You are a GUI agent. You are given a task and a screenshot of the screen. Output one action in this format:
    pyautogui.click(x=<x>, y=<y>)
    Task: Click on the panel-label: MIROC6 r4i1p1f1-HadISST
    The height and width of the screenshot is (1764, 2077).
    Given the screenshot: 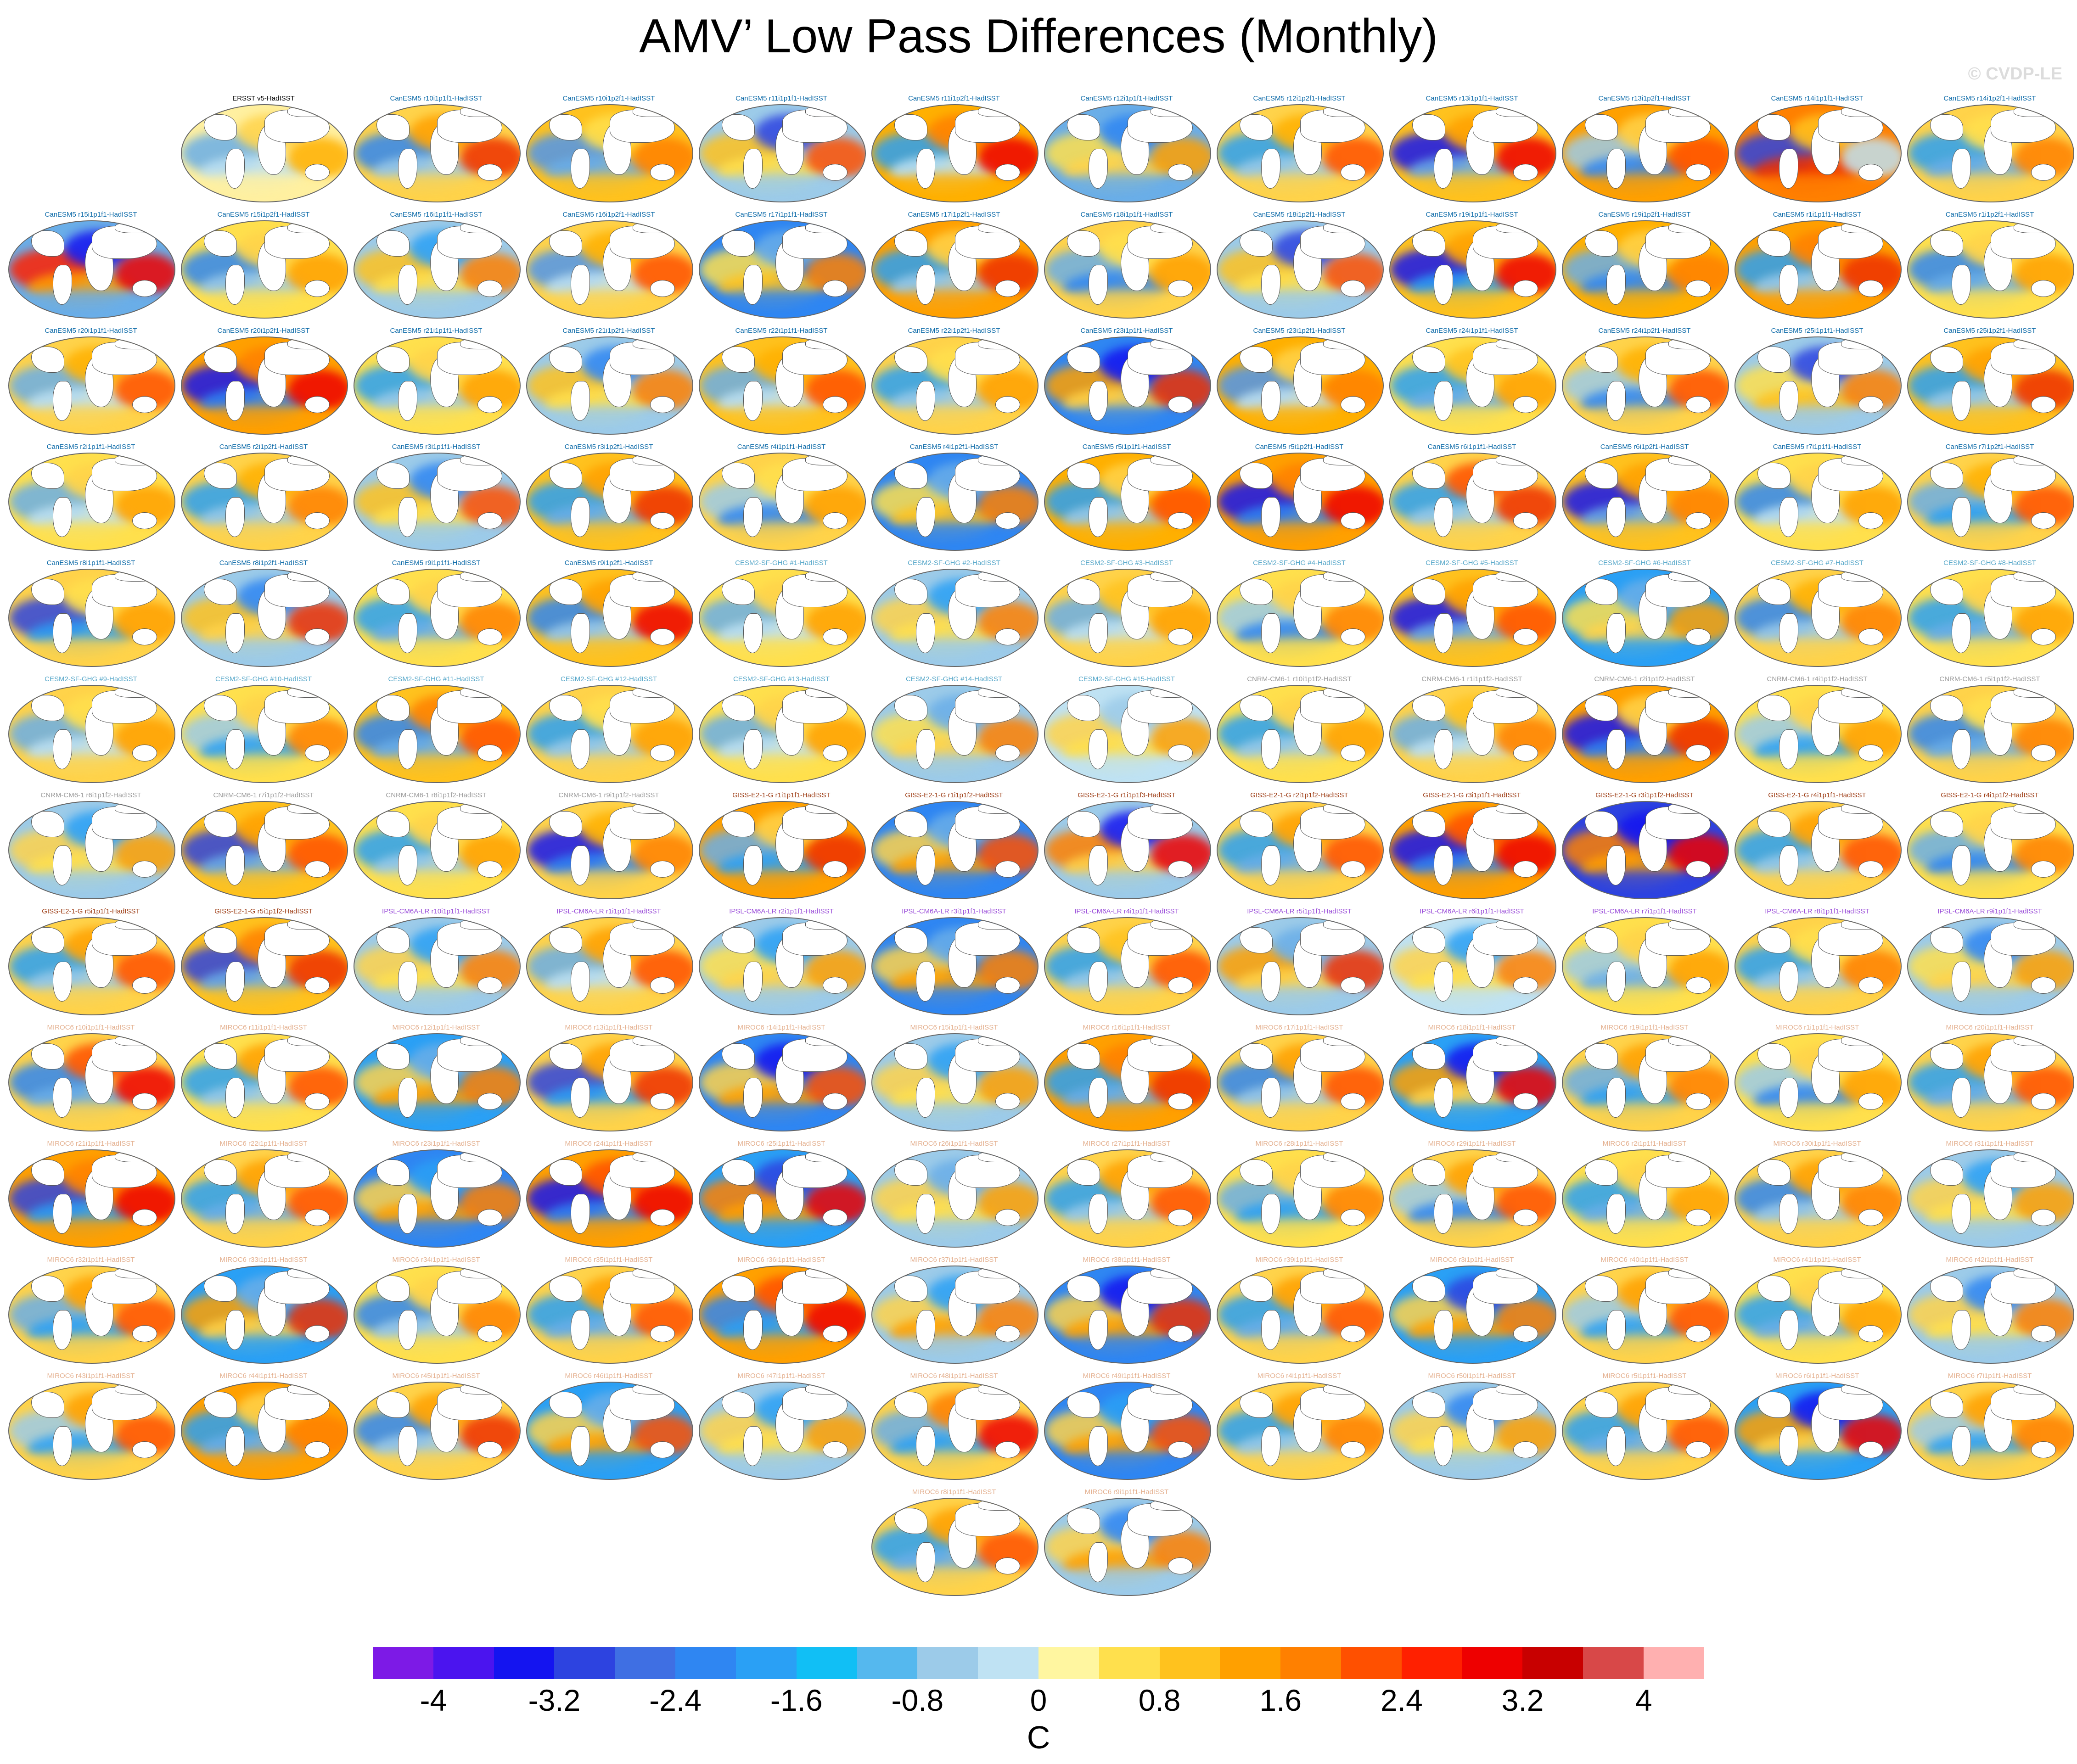 What is the action you would take?
    pyautogui.click(x=1299, y=1376)
    